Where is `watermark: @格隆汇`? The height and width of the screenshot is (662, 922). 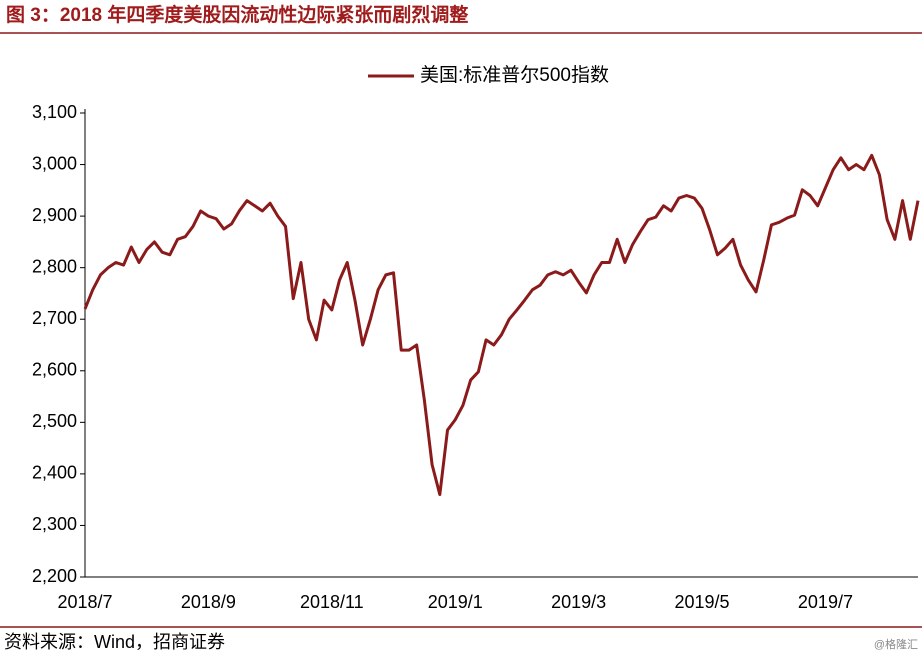 watermark: @格隆汇 is located at coordinates (896, 644).